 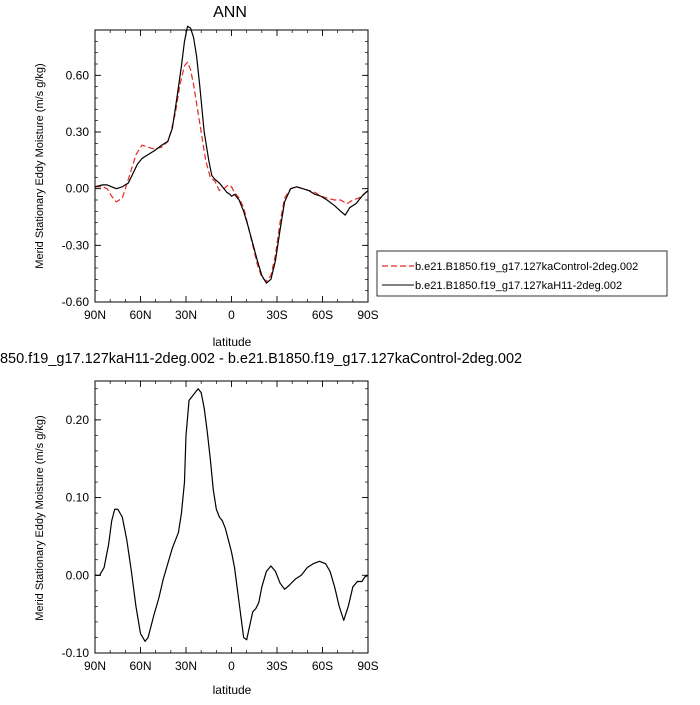 What do you see at coordinates (367, 666) in the screenshot?
I see `bottom-xtick-label: 90S` at bounding box center [367, 666].